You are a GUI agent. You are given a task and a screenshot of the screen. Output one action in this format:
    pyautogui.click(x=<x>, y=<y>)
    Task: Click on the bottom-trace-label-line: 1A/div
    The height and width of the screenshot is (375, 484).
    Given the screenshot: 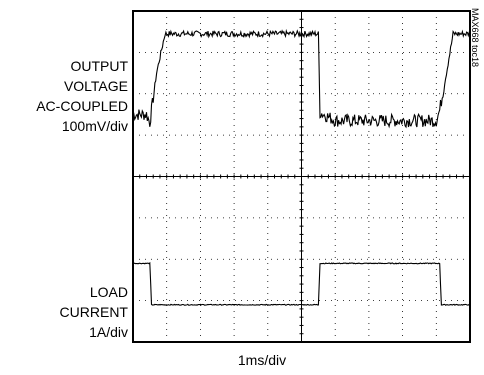 What is the action you would take?
    pyautogui.click(x=108, y=332)
    